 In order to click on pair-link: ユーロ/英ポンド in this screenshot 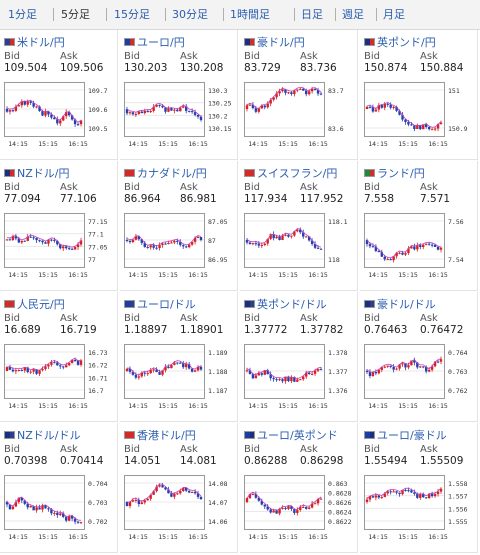, I will do `click(297, 435)`.